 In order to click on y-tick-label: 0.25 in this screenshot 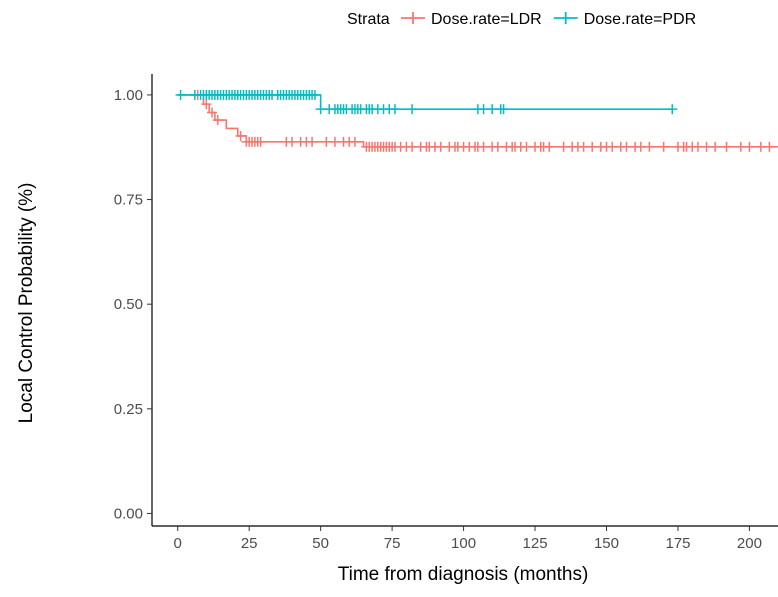, I will do `click(128, 409)`.